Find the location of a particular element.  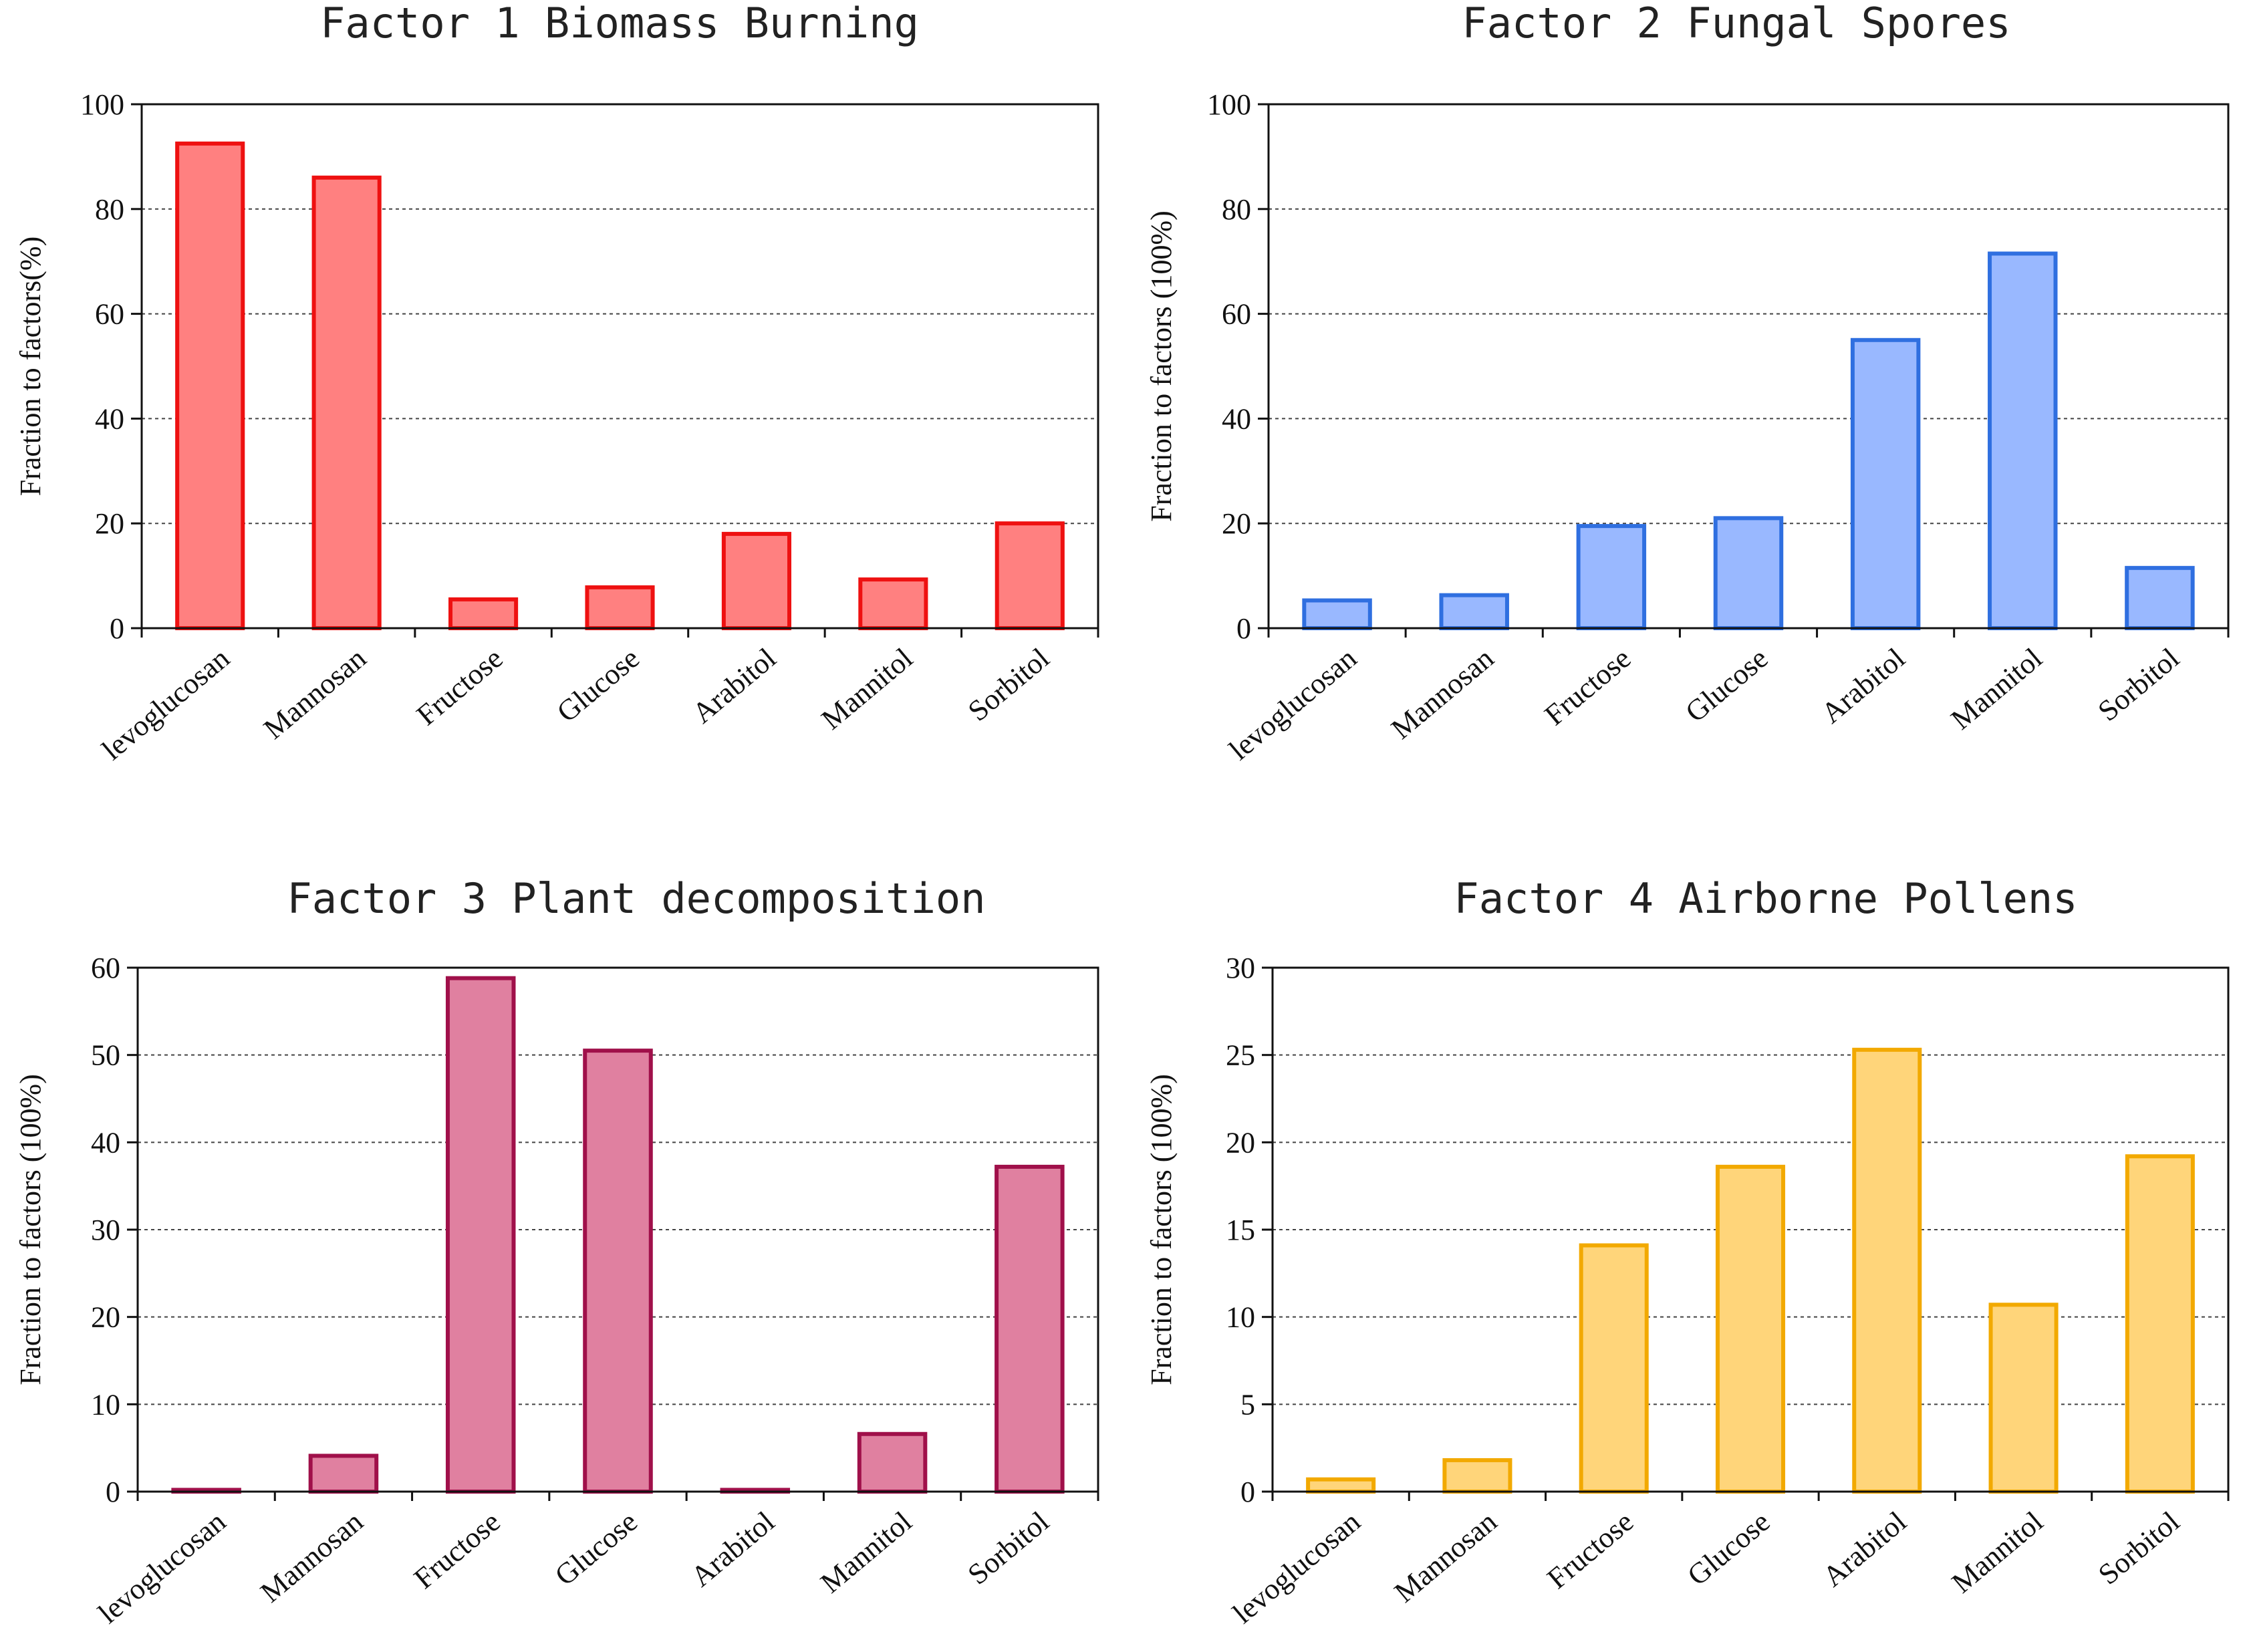

y-tick-label: 15 is located at coordinates (1240, 1230).